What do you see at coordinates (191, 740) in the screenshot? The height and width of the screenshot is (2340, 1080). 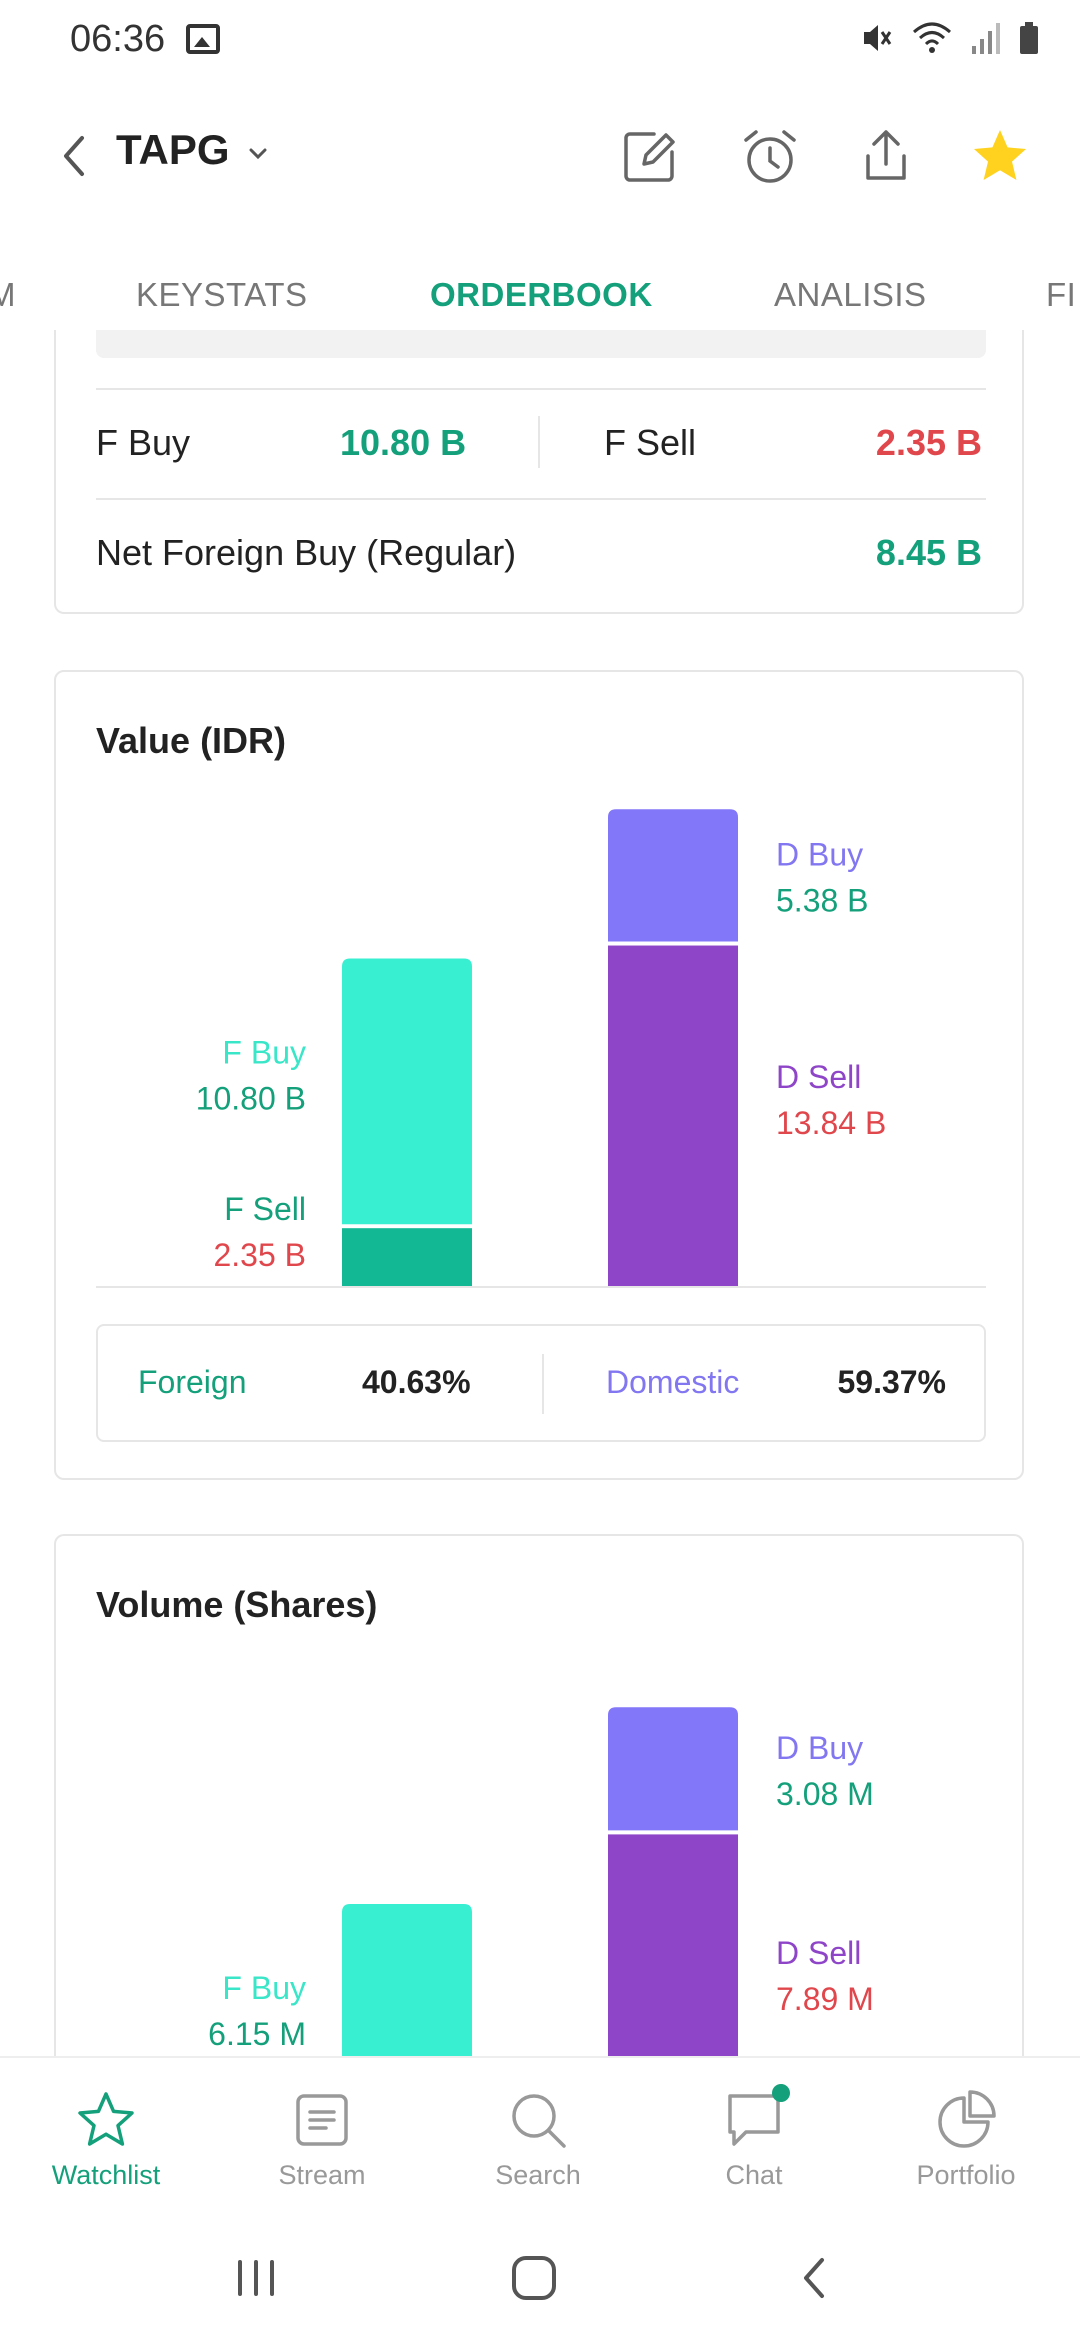 I see `value-chart-title: Value (IDR)` at bounding box center [191, 740].